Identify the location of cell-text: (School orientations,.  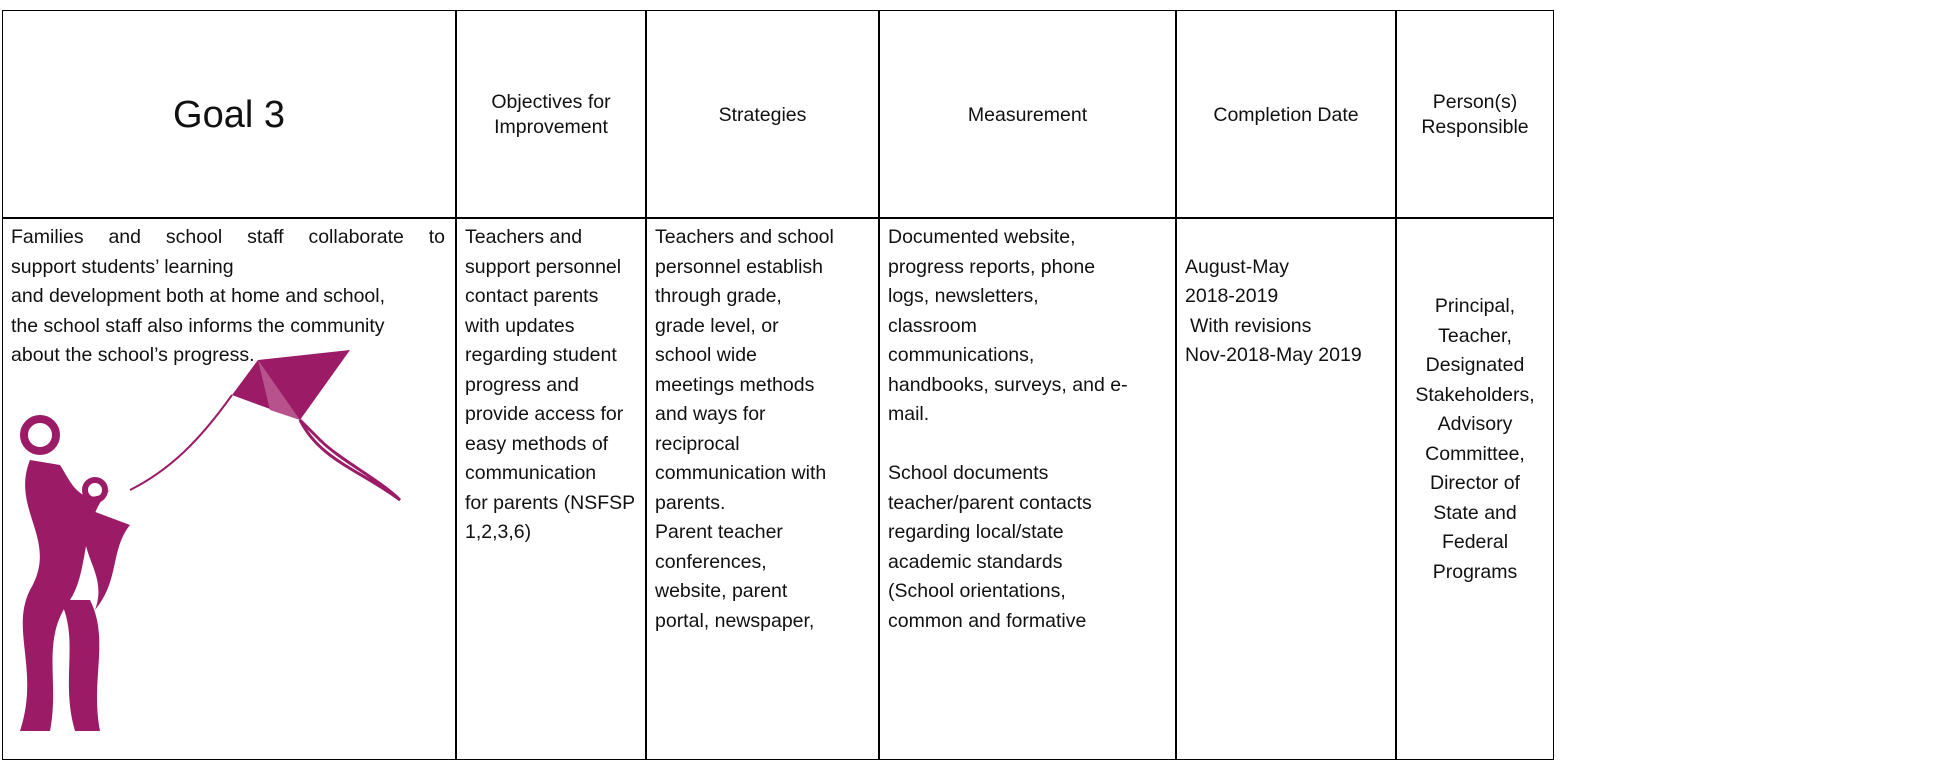
(977, 591).